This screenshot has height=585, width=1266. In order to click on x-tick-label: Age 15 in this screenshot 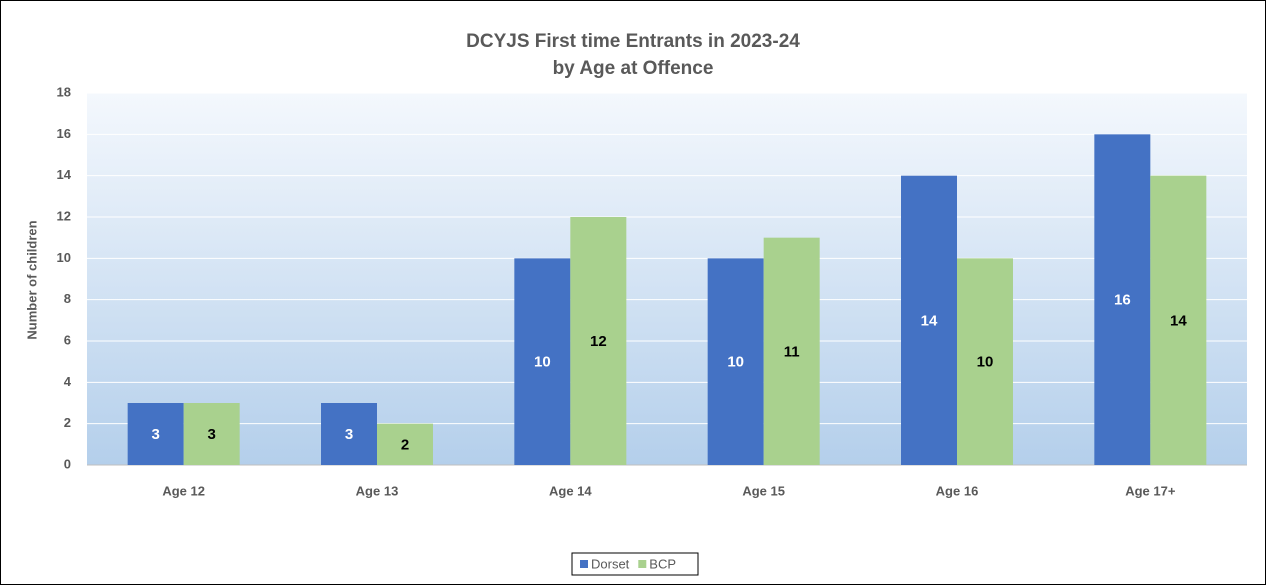, I will do `click(763, 490)`.